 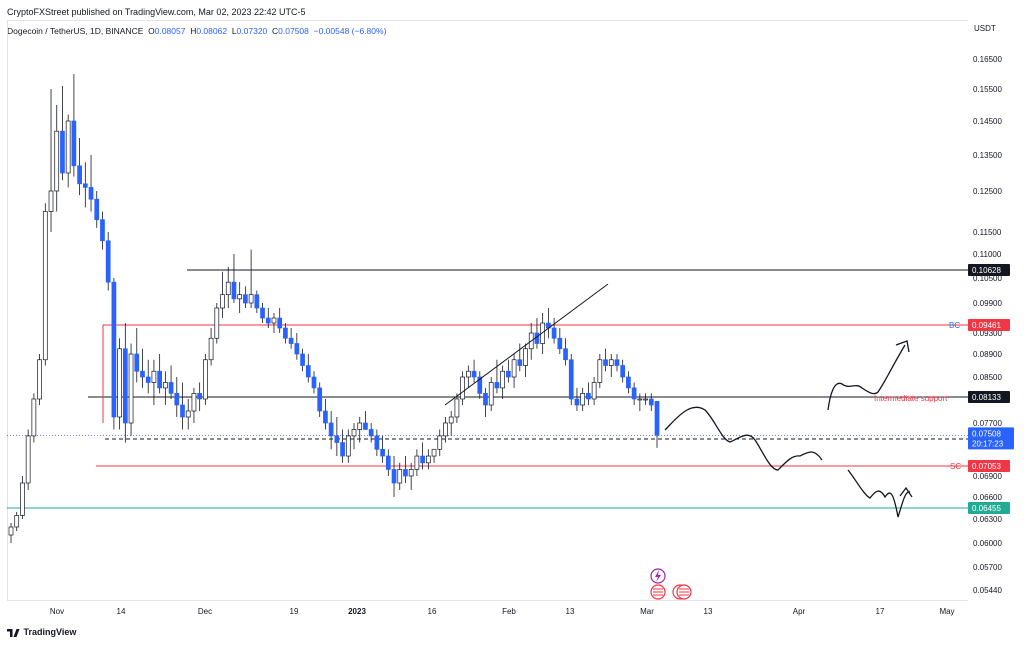 What do you see at coordinates (987, 121) in the screenshot?
I see `y-tick-label: 0.14500` at bounding box center [987, 121].